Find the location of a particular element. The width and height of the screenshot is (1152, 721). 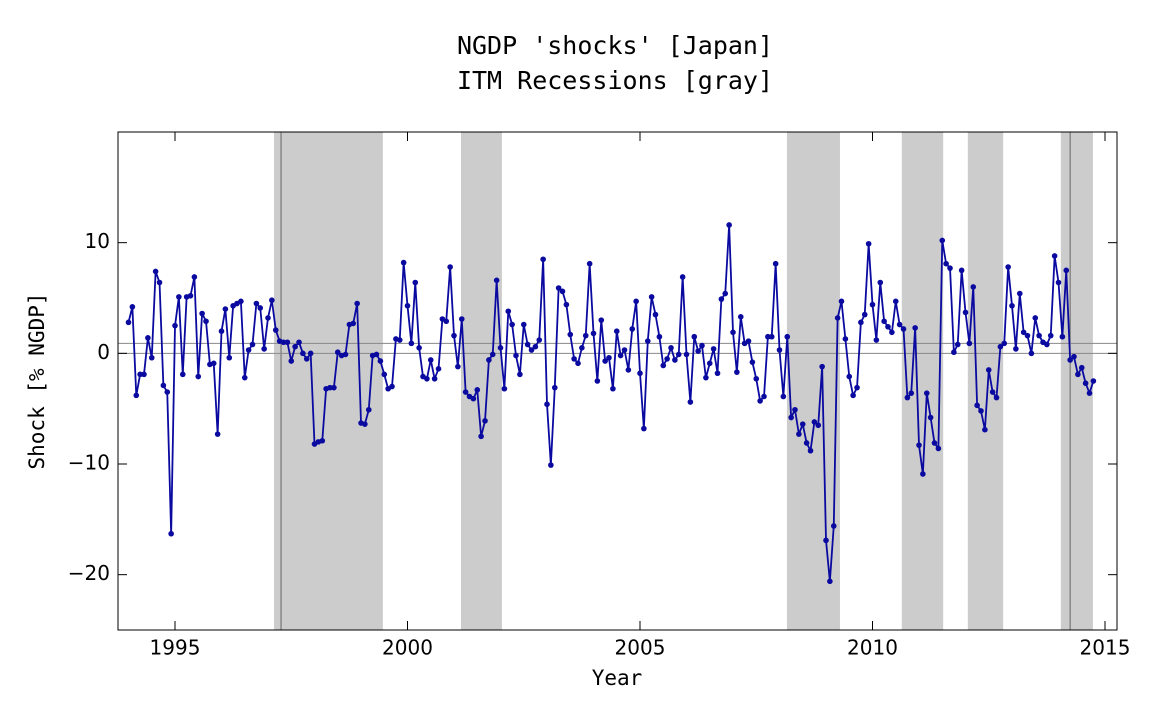

x-tick-label: 2005 is located at coordinates (640, 648).